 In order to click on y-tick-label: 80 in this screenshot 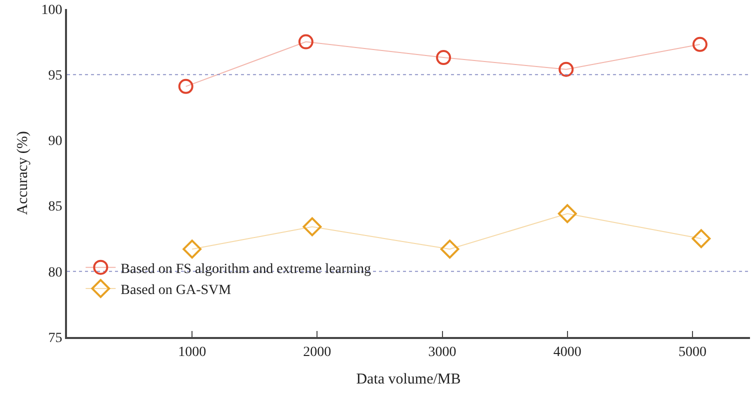, I will do `click(55, 272)`.